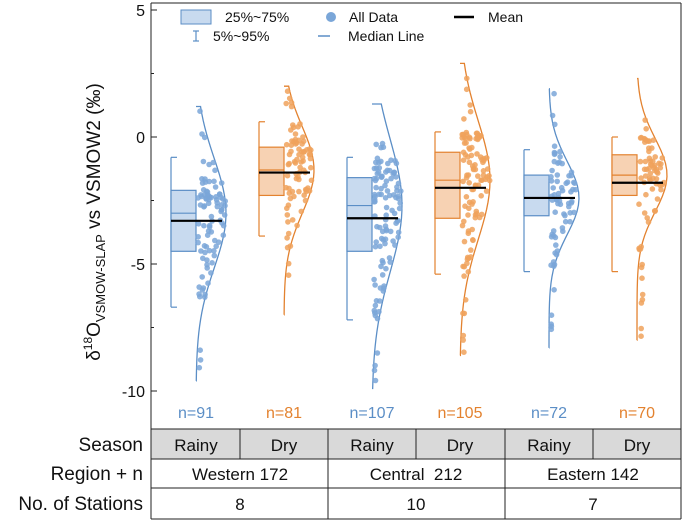 This screenshot has height=521, width=685. What do you see at coordinates (416, 474) in the screenshot?
I see `table-grid` at bounding box center [416, 474].